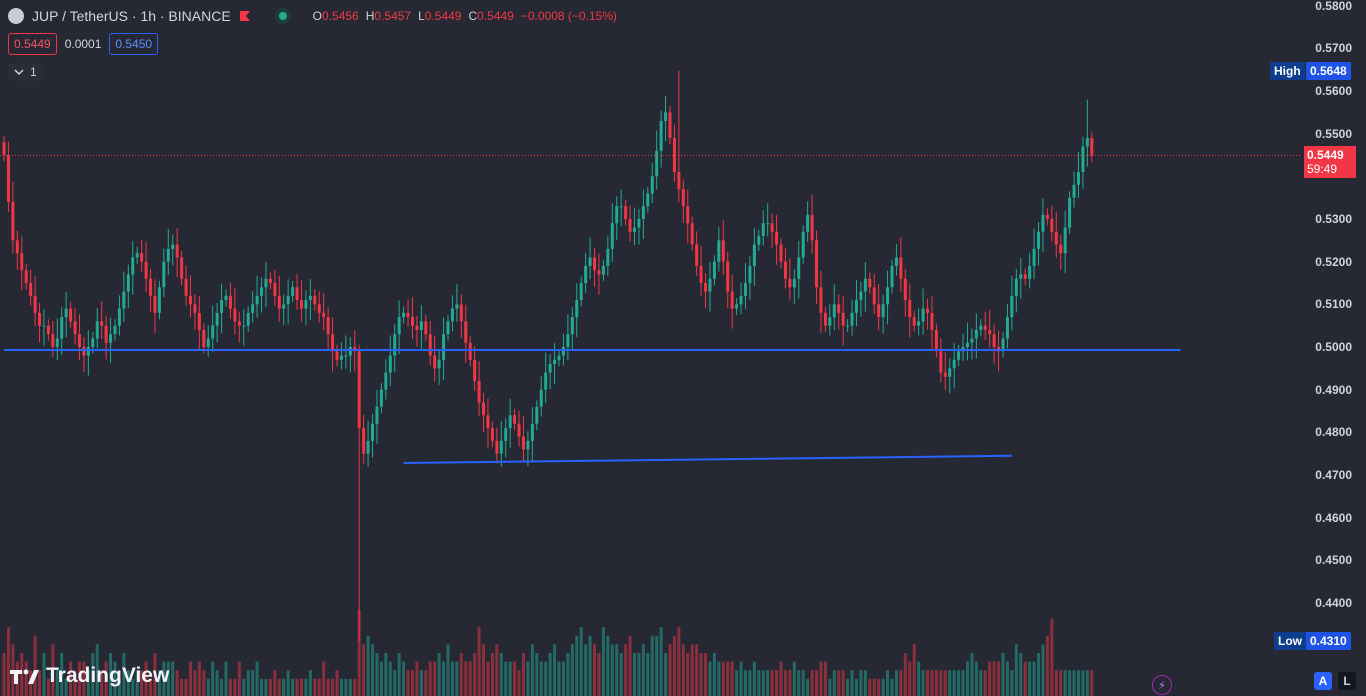  What do you see at coordinates (1333, 261) in the screenshot?
I see `price-axis-label: 0.5200` at bounding box center [1333, 261].